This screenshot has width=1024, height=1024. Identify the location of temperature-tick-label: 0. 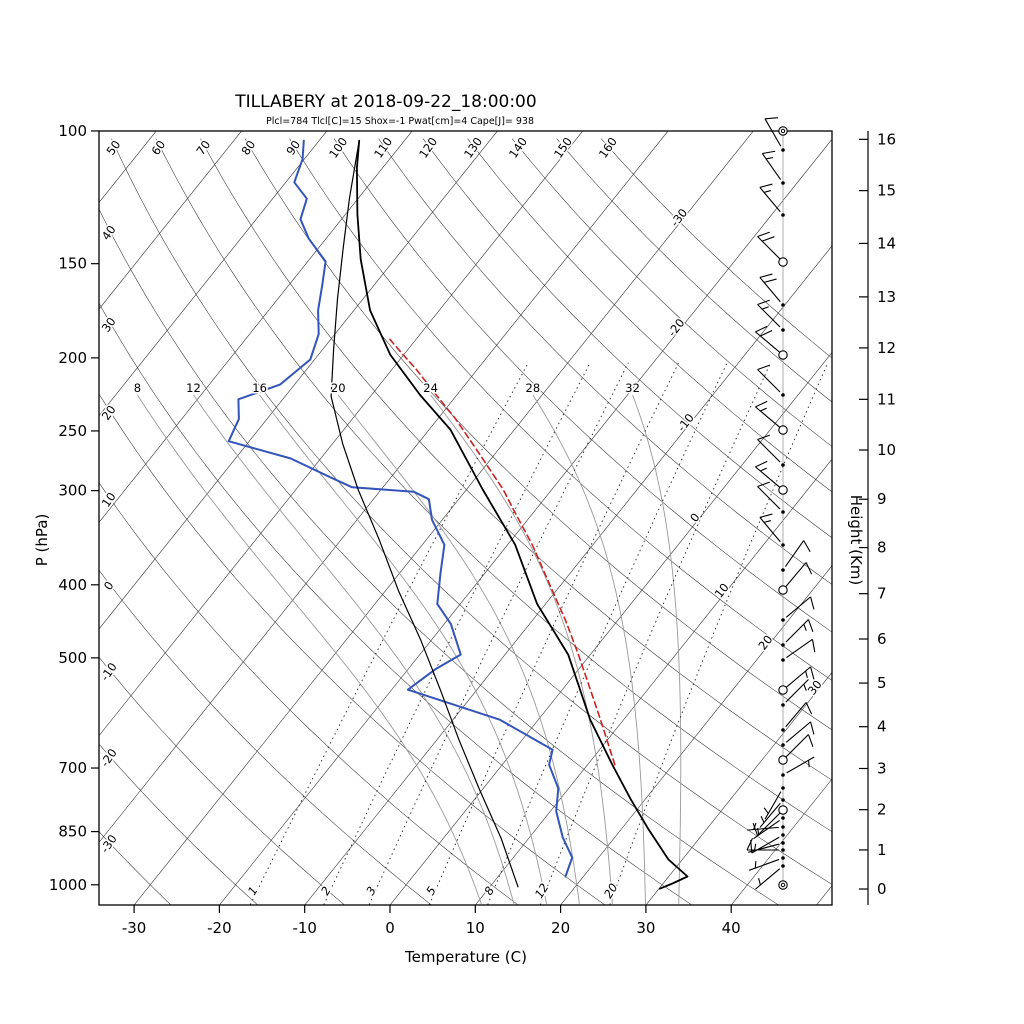
(390, 928).